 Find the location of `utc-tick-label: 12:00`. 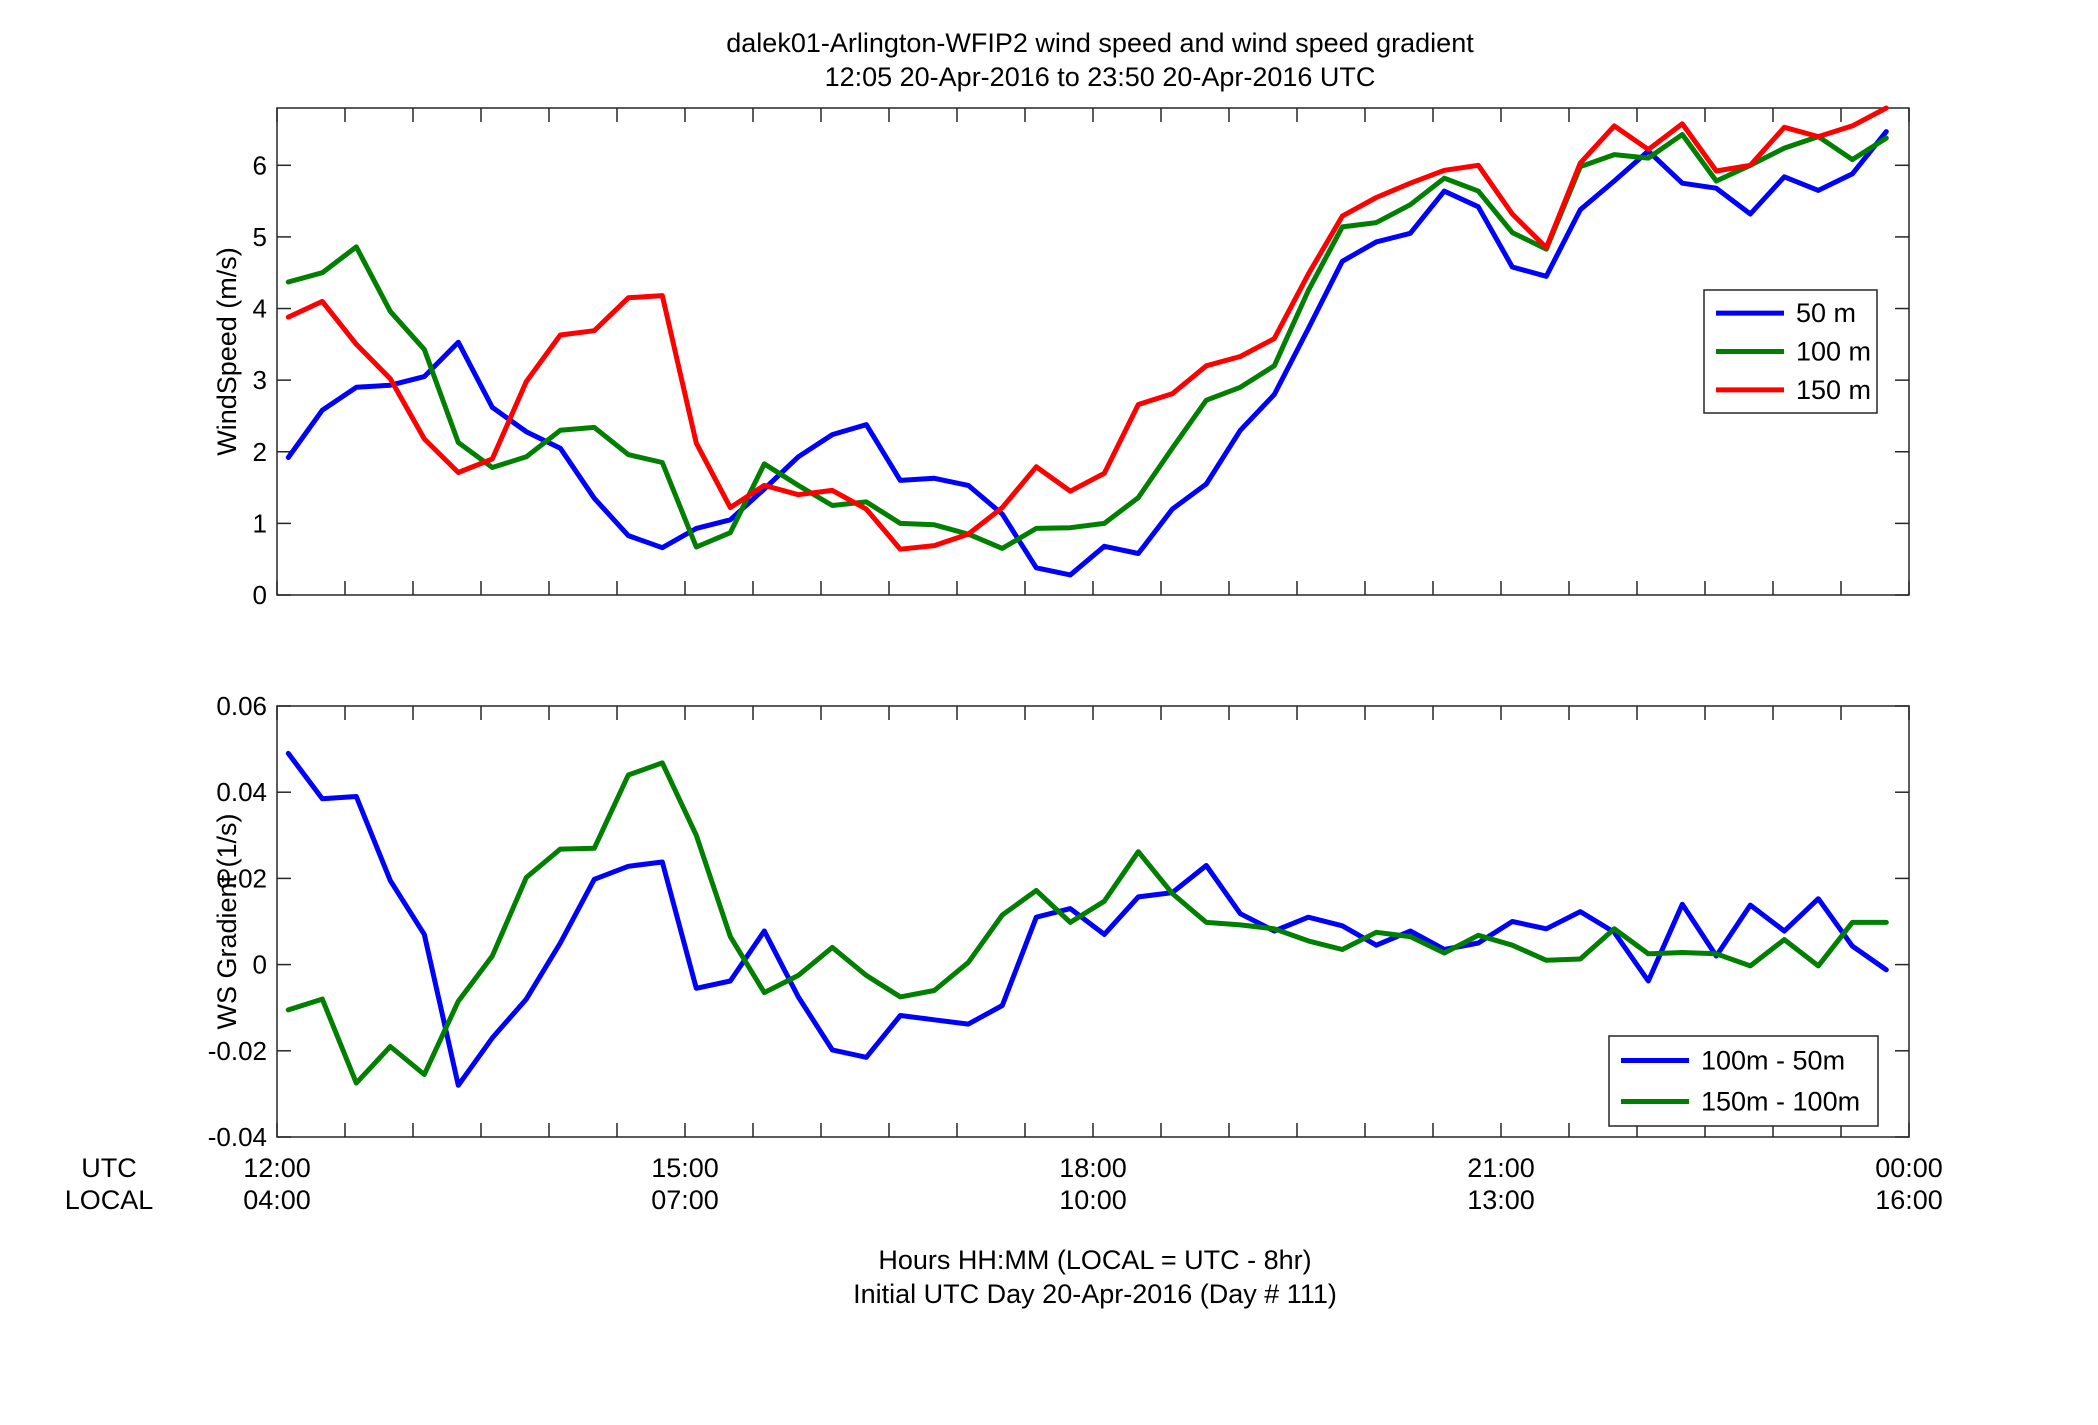

utc-tick-label: 12:00 is located at coordinates (277, 1168).